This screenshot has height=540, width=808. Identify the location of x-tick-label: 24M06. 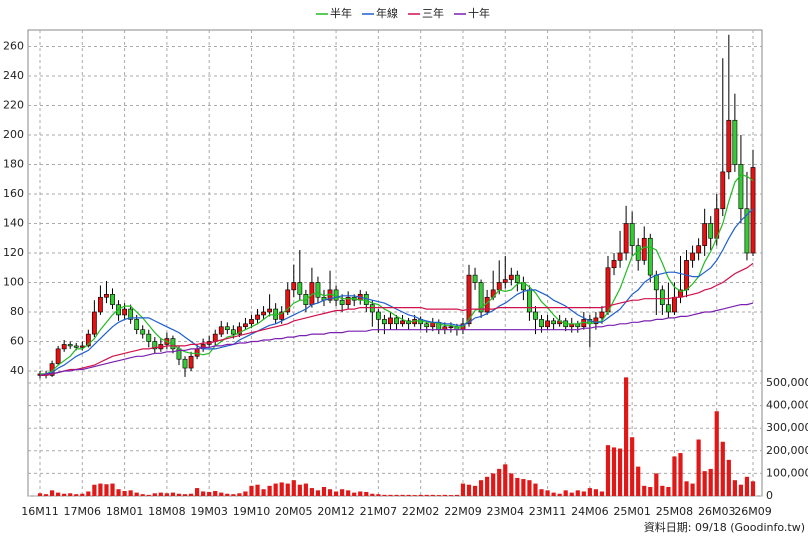
(590, 511).